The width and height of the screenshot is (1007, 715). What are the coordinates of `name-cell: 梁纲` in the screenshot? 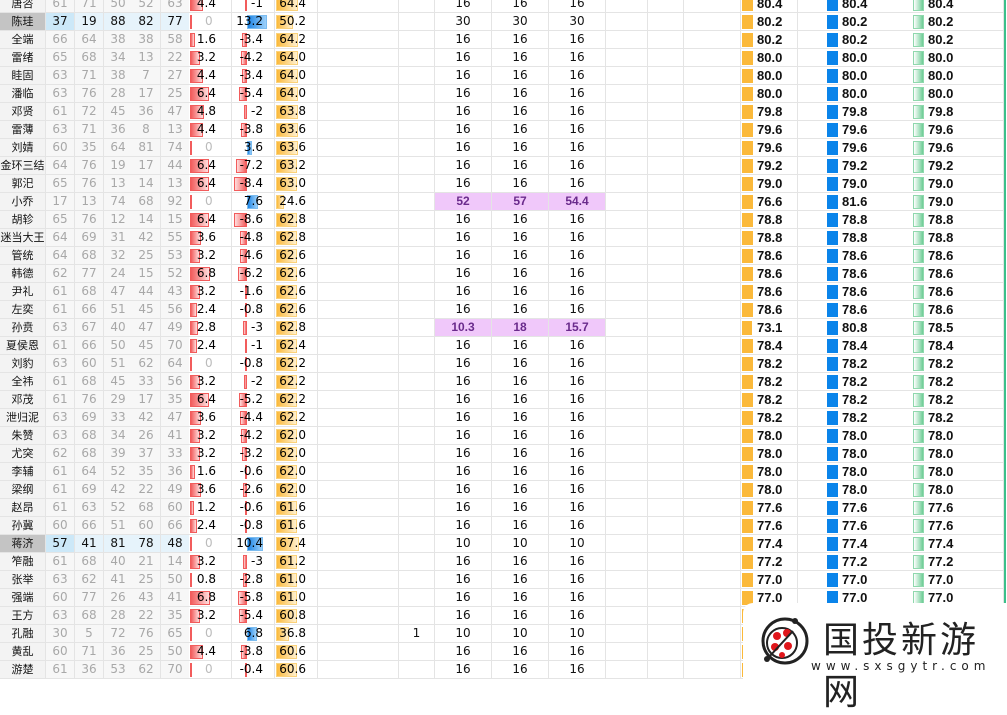 It's located at (23, 490).